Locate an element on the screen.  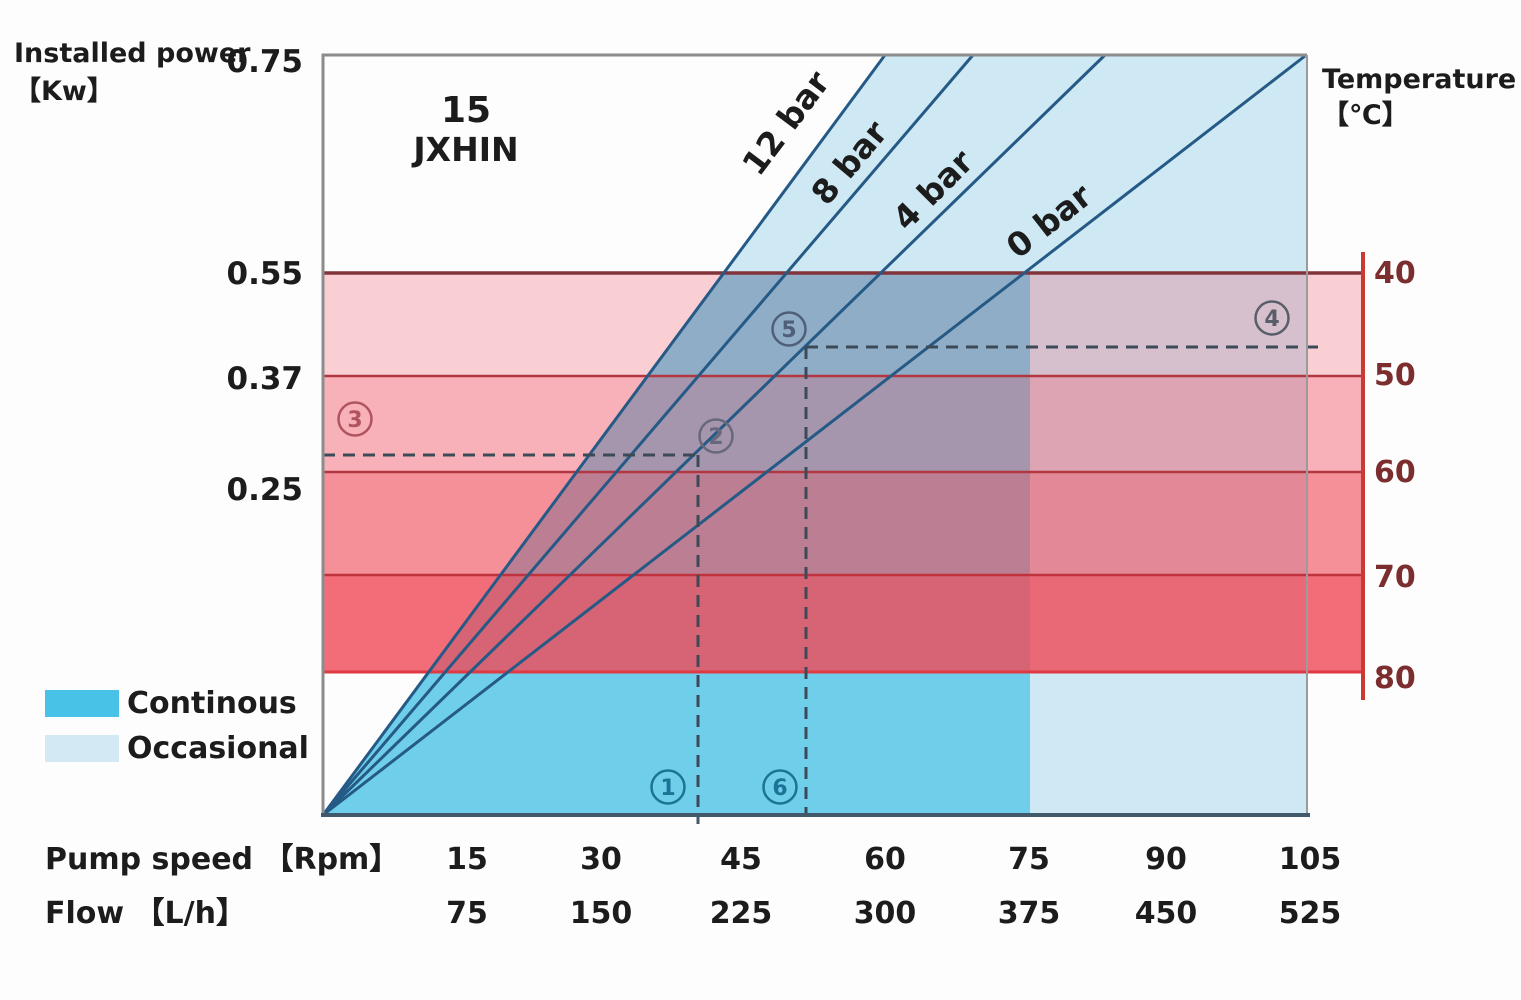
marker-4-num: 4 is located at coordinates (1271, 319).